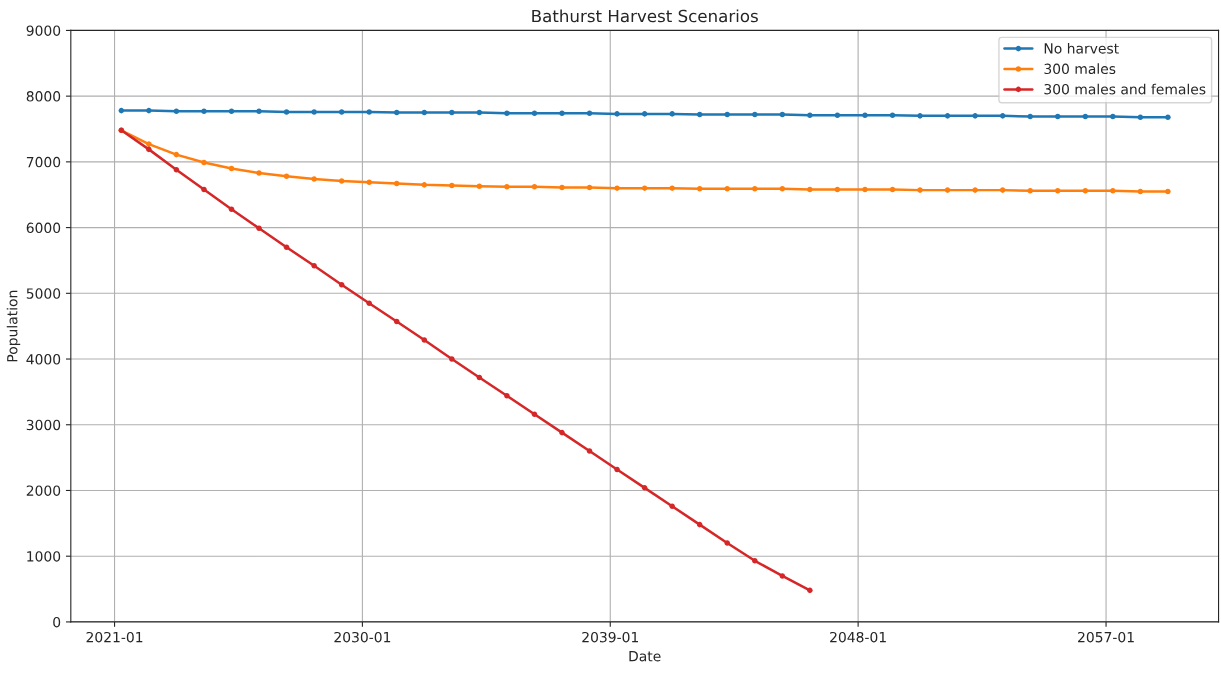 This screenshot has height=676, width=1221. What do you see at coordinates (57, 622) in the screenshot?
I see `y-tick-label: 0` at bounding box center [57, 622].